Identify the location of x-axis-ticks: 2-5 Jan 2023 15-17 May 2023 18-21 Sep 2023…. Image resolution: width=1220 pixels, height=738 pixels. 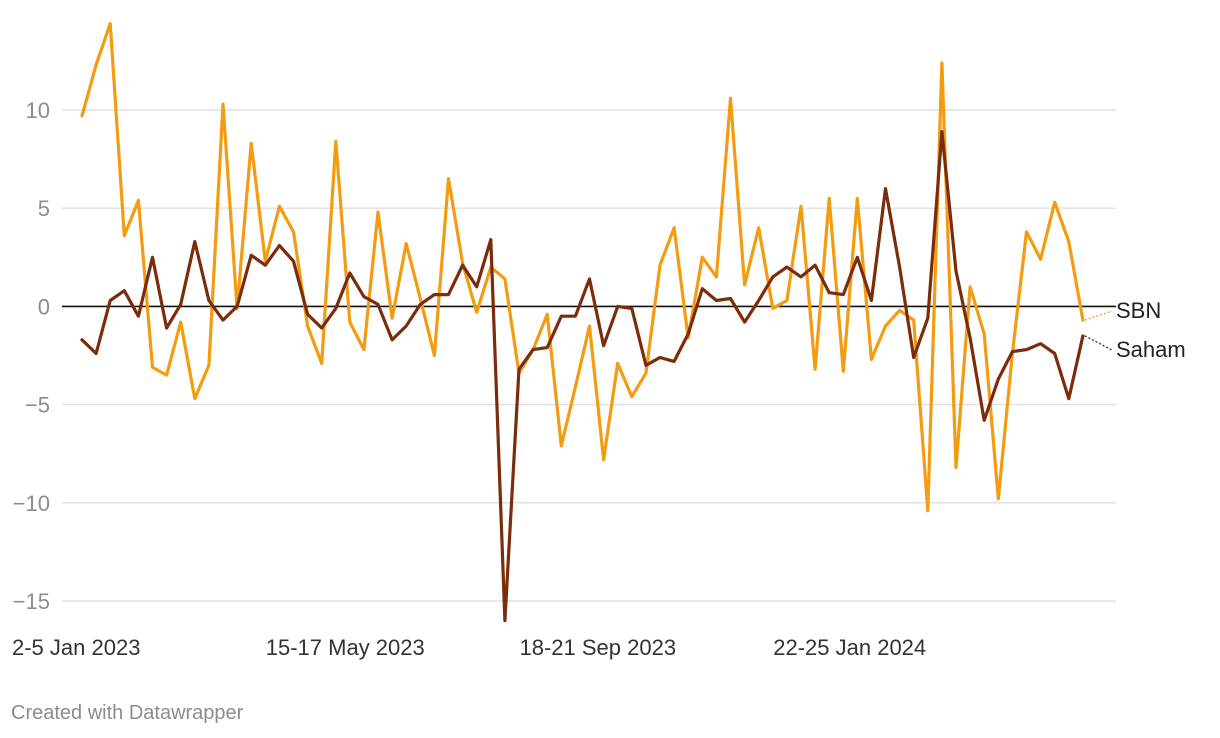
(469, 647).